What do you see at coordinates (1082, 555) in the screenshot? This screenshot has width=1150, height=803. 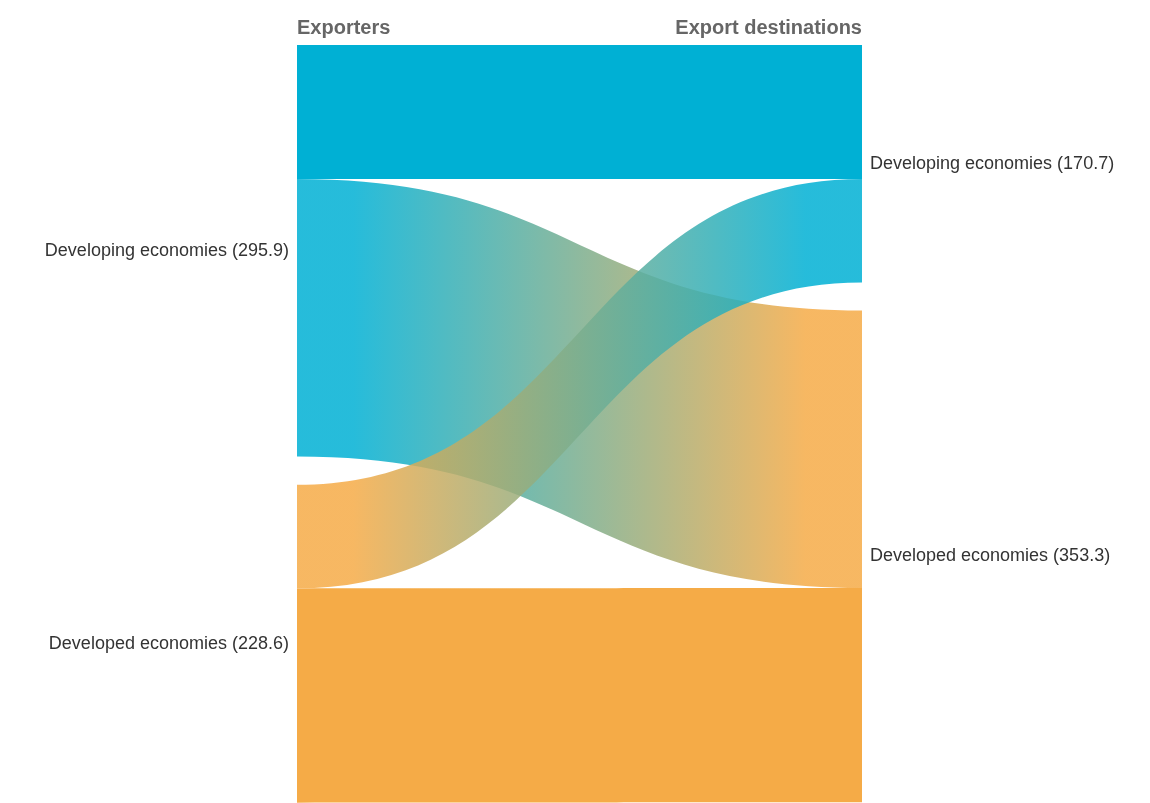 I see `data-label: 353.3` at bounding box center [1082, 555].